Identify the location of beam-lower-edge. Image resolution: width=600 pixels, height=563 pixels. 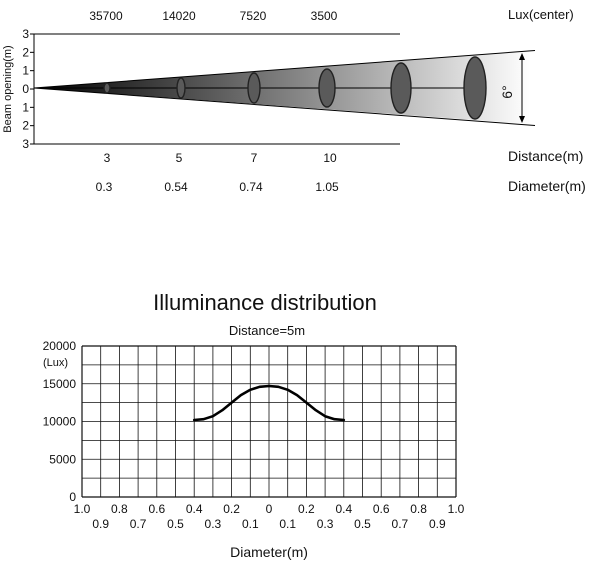
(284, 106).